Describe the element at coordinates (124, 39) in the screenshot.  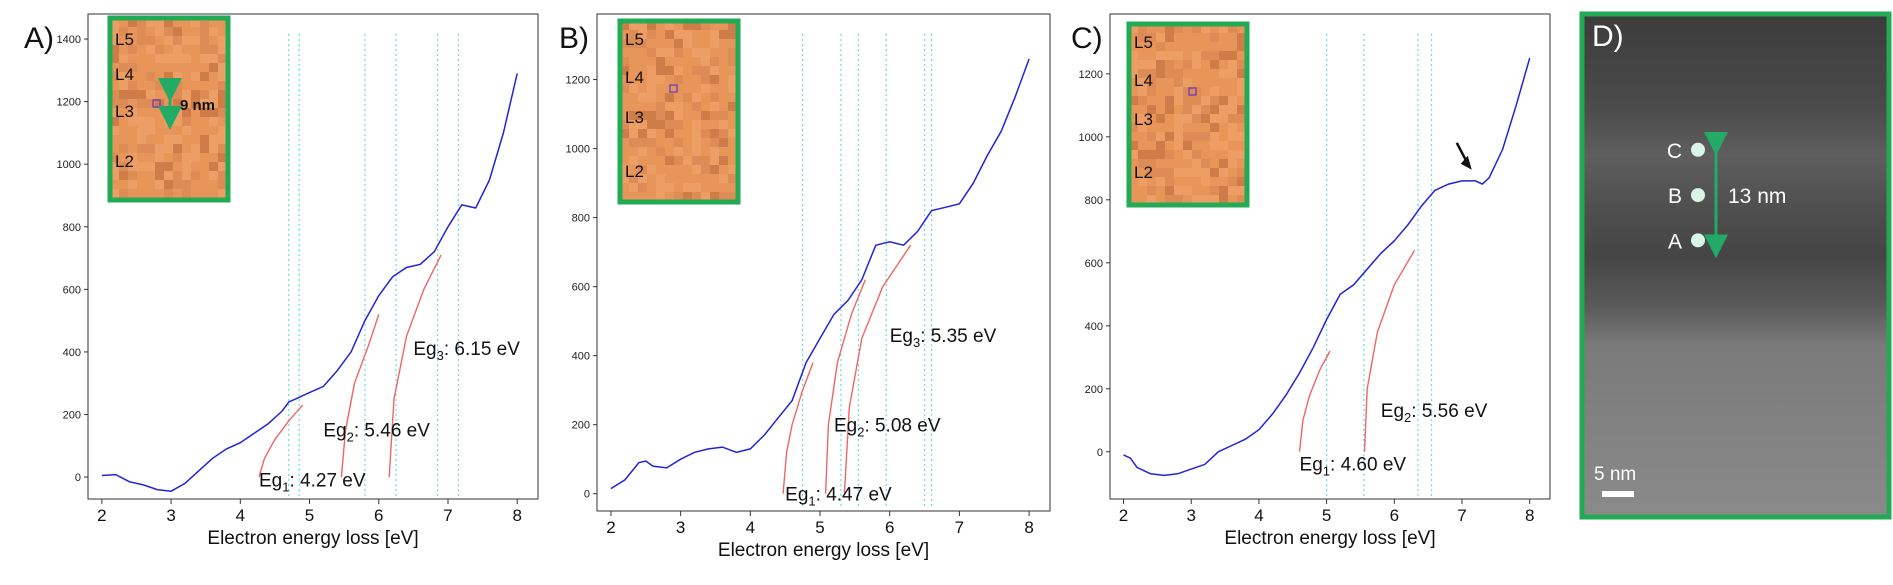
I see `layer-label: L5` at that location.